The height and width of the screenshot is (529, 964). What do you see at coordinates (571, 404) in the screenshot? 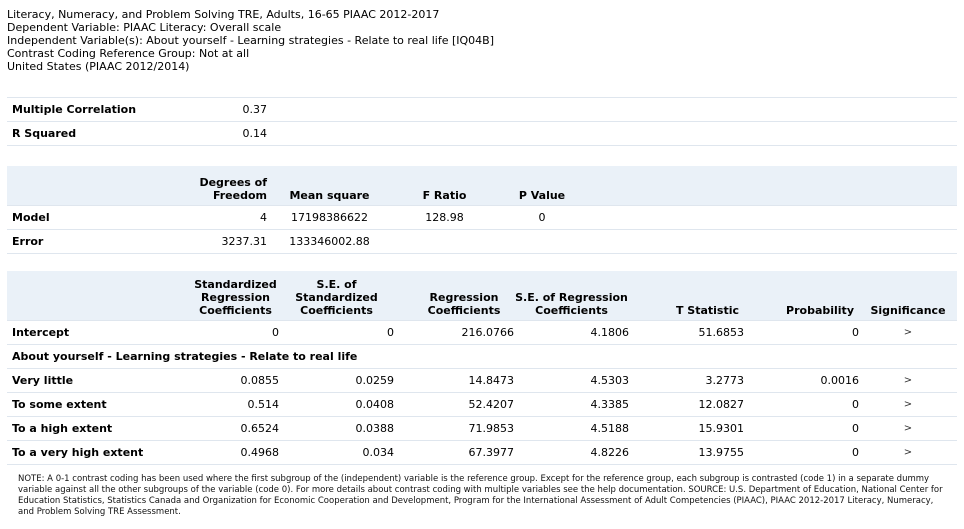
I see `cell-value: 4.3385` at bounding box center [571, 404].